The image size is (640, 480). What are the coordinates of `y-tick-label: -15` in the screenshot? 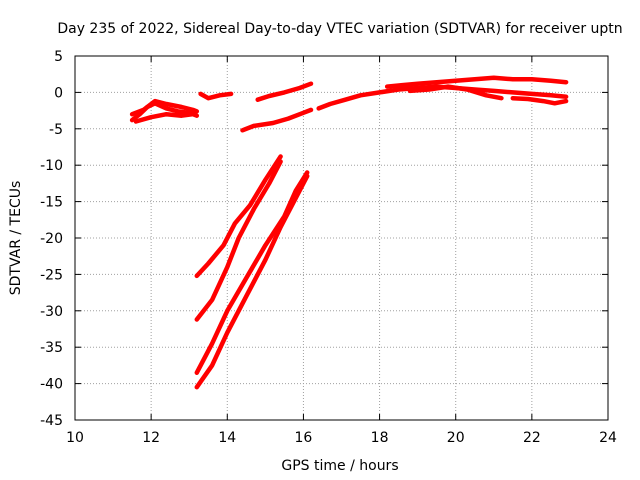 It's located at (51, 203).